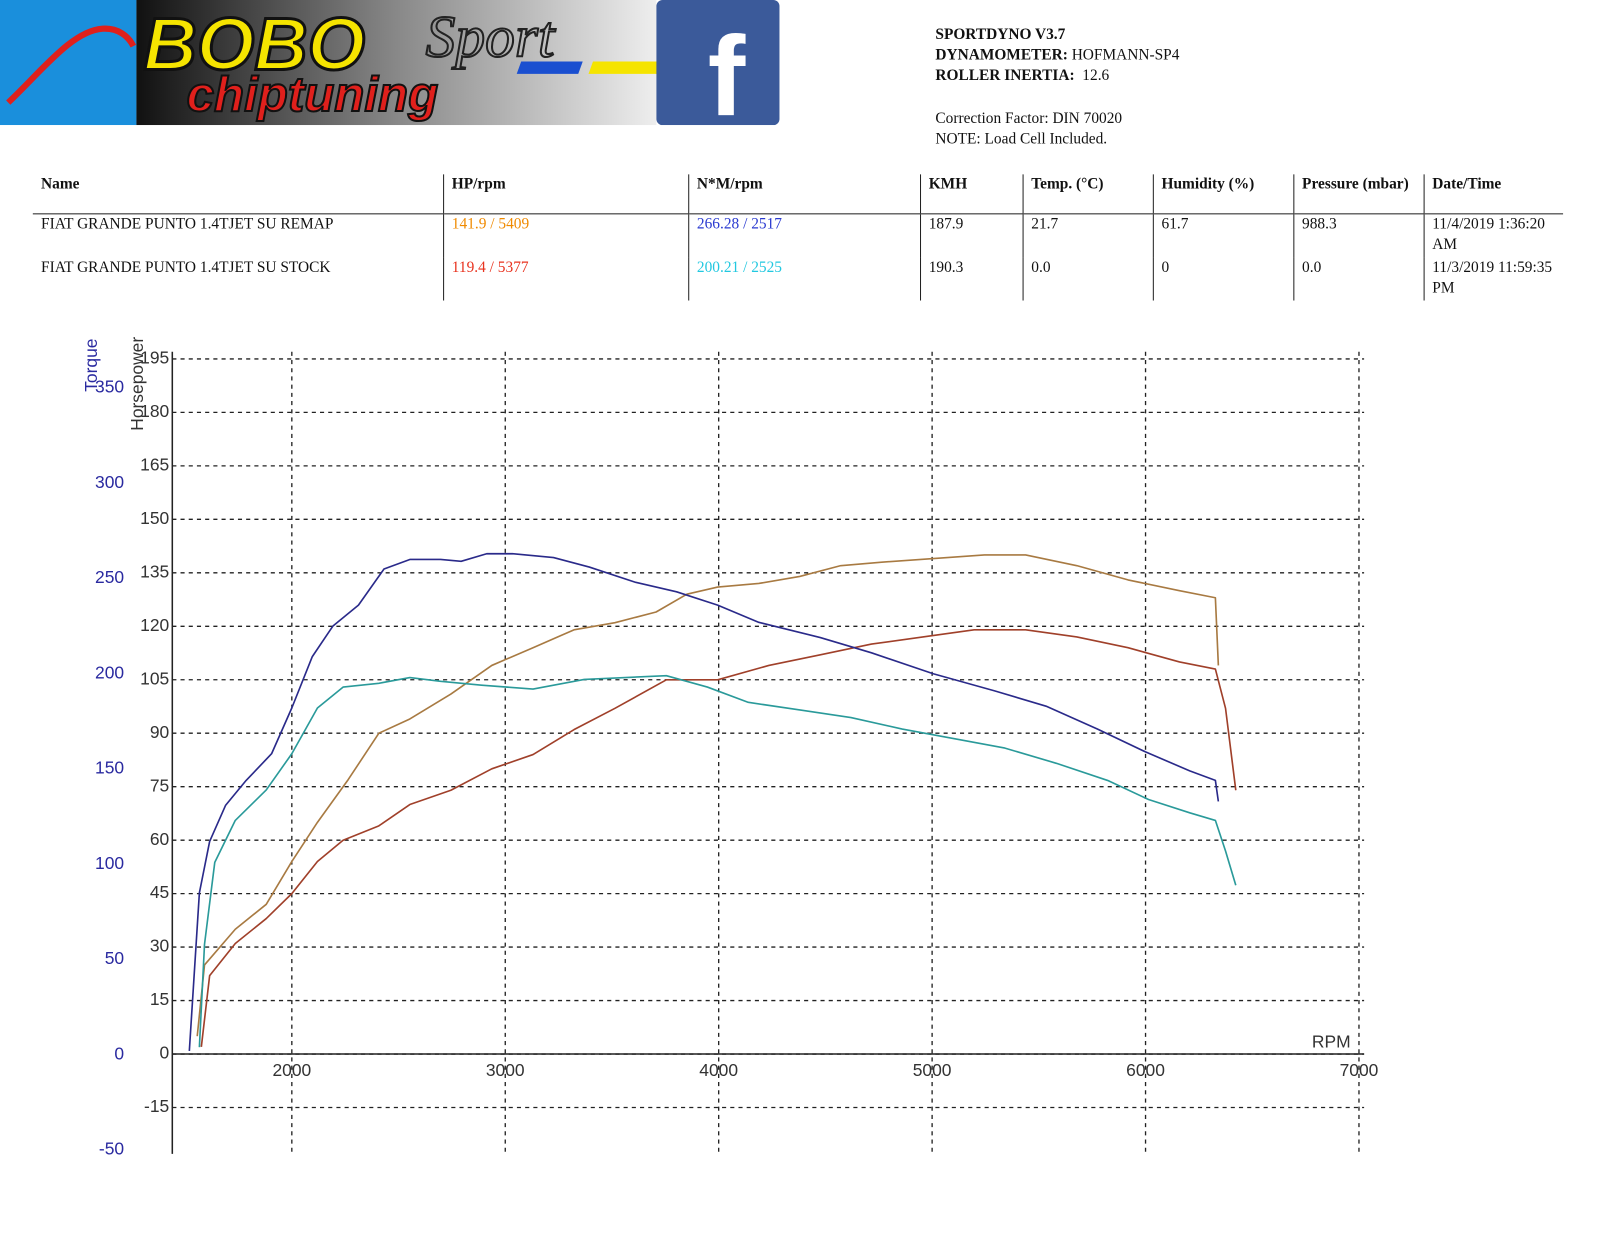  I want to click on y-tick-label: 195, so click(154, 358).